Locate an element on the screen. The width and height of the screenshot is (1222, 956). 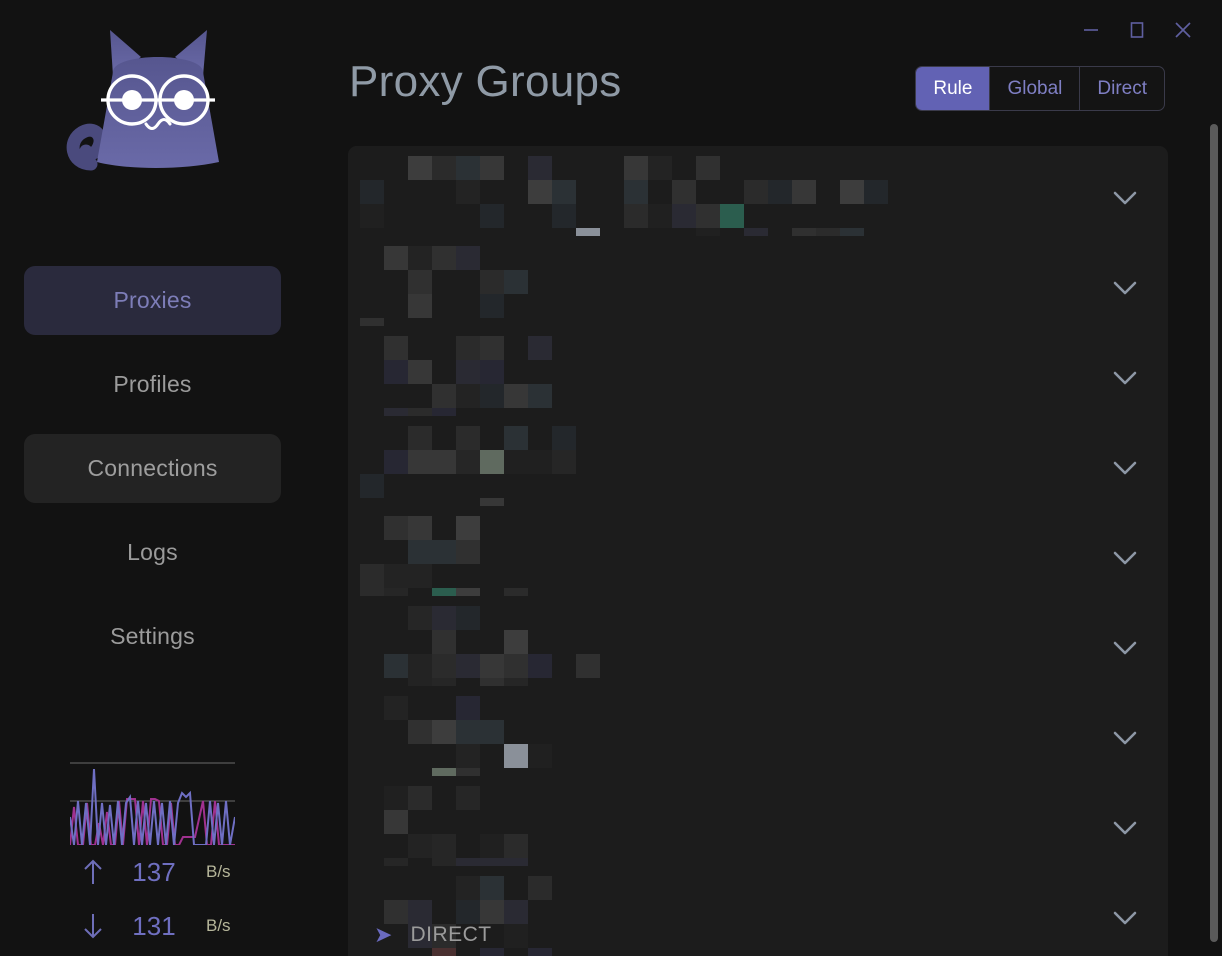
mode-switch: Rule Global Direct is located at coordinates (1040, 88).